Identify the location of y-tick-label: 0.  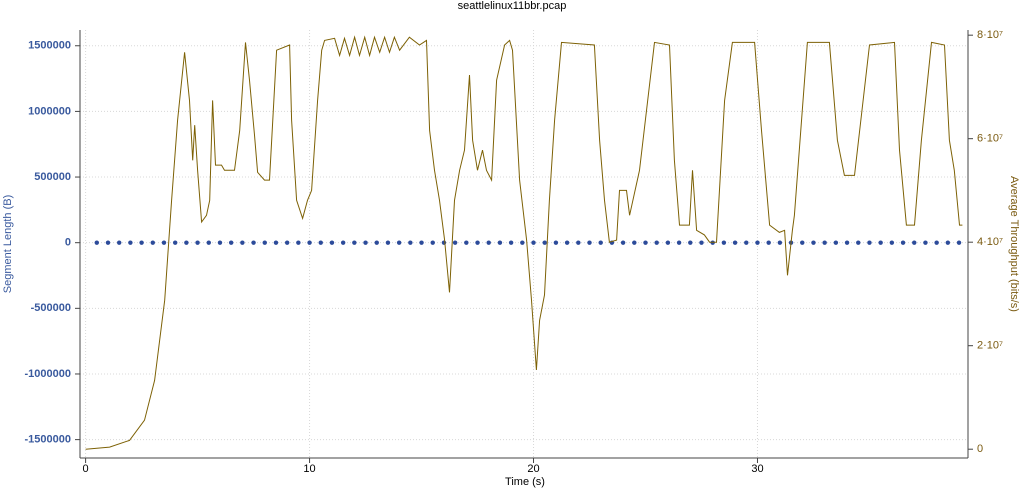
(68, 243).